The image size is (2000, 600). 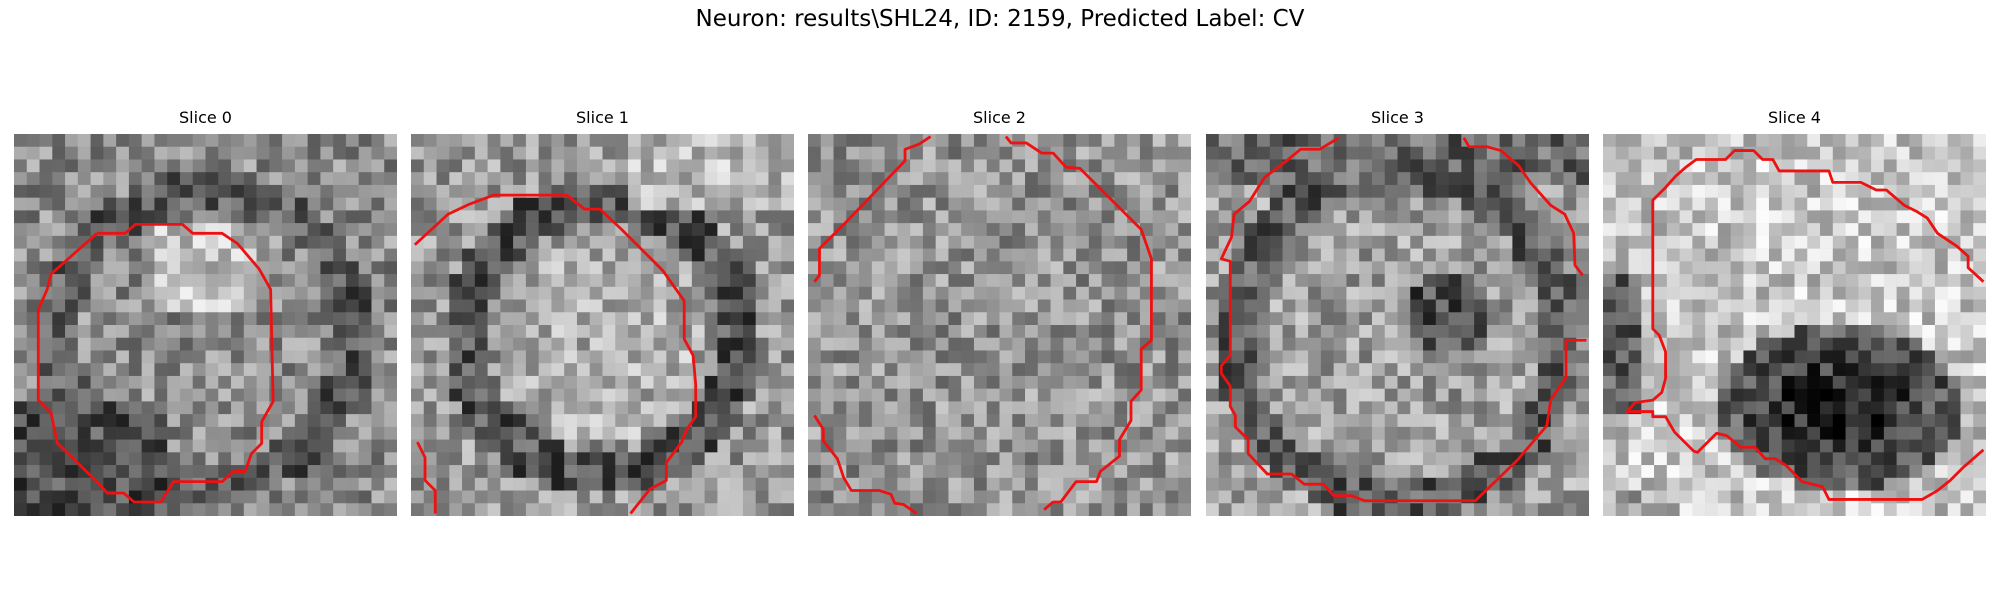 I want to click on slice-3-contour-right, so click(x=1523, y=207).